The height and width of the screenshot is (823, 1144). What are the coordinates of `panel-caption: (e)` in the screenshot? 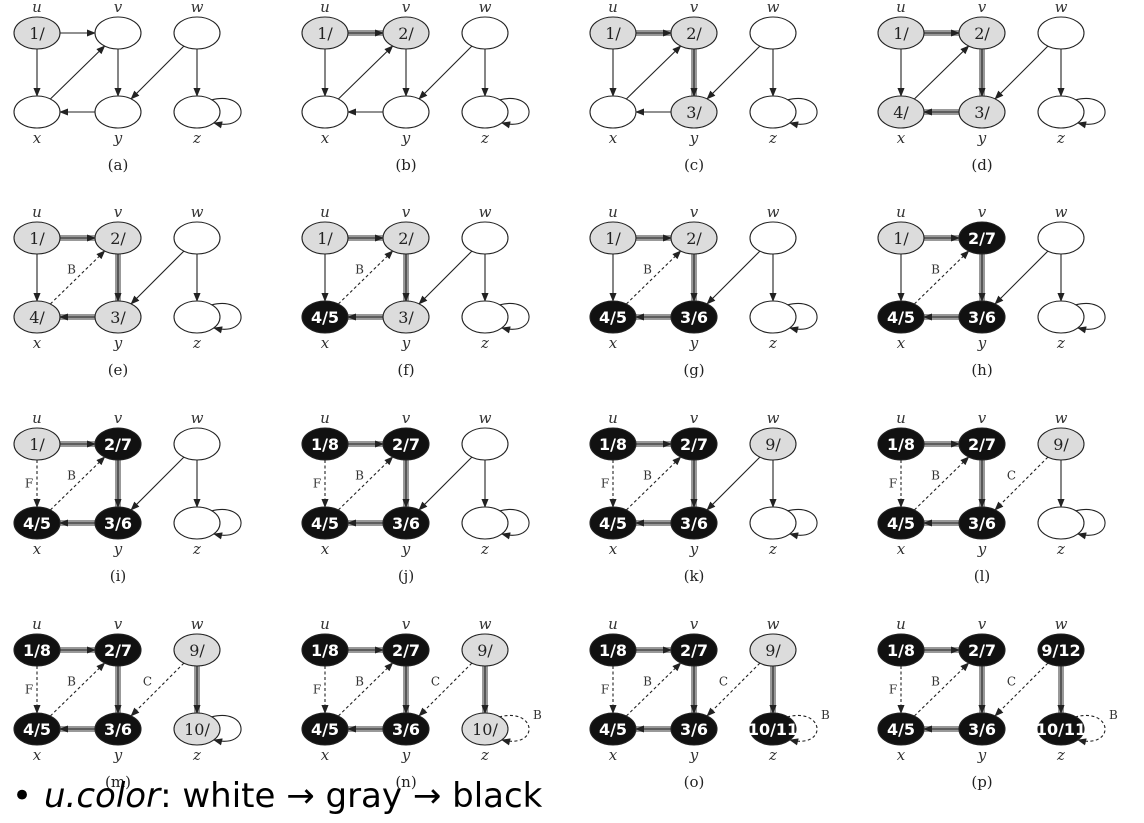 It's located at (118, 370).